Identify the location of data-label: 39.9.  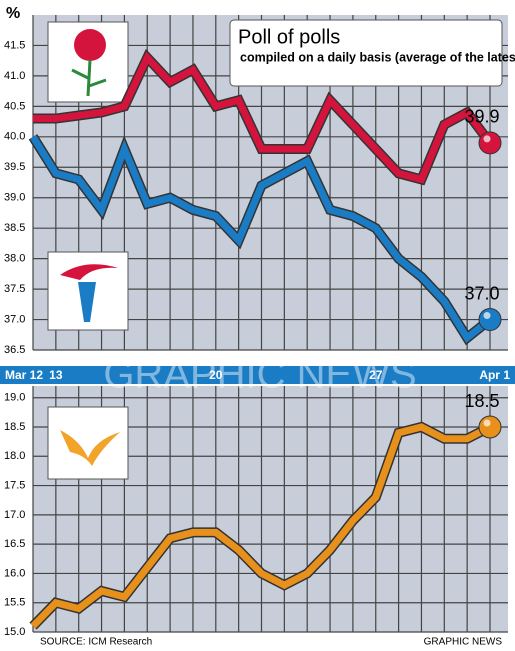
(481, 117).